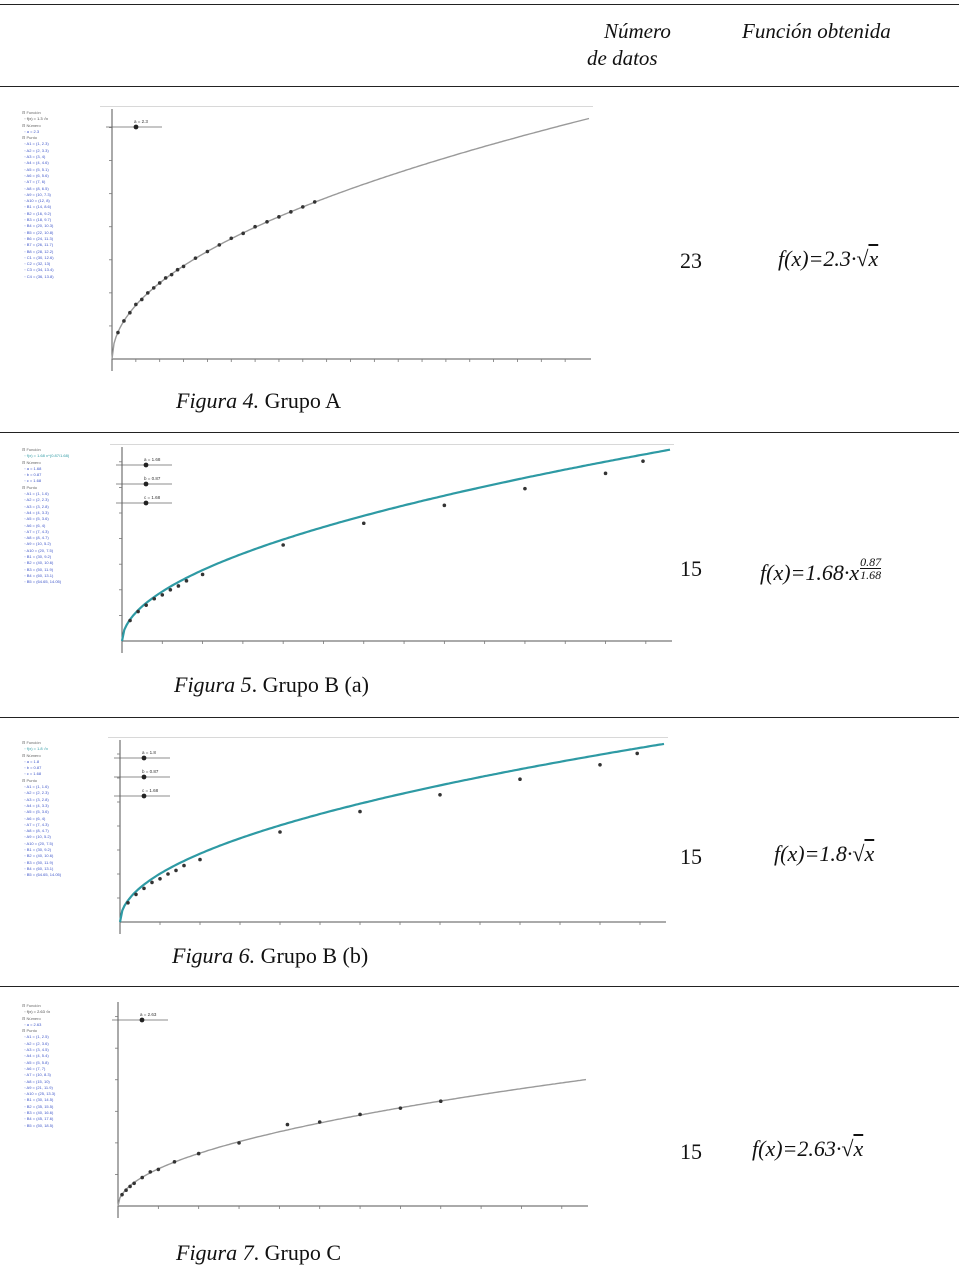  Describe the element at coordinates (38, 245) in the screenshot. I see `algebra-line: ◦ B7 = (26, 11.7)` at that location.